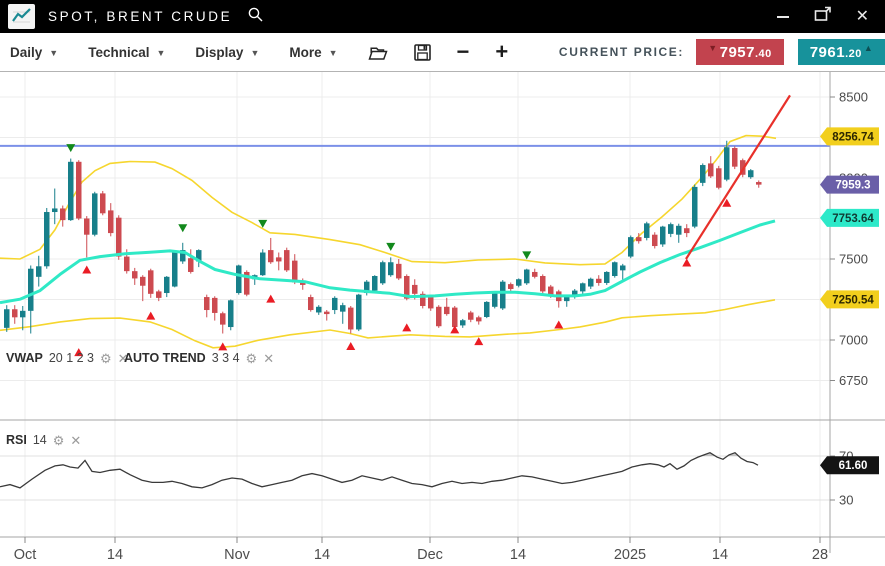 The width and height of the screenshot is (885, 566). Describe the element at coordinates (820, 555) in the screenshot. I see `svg-text: 28` at that location.